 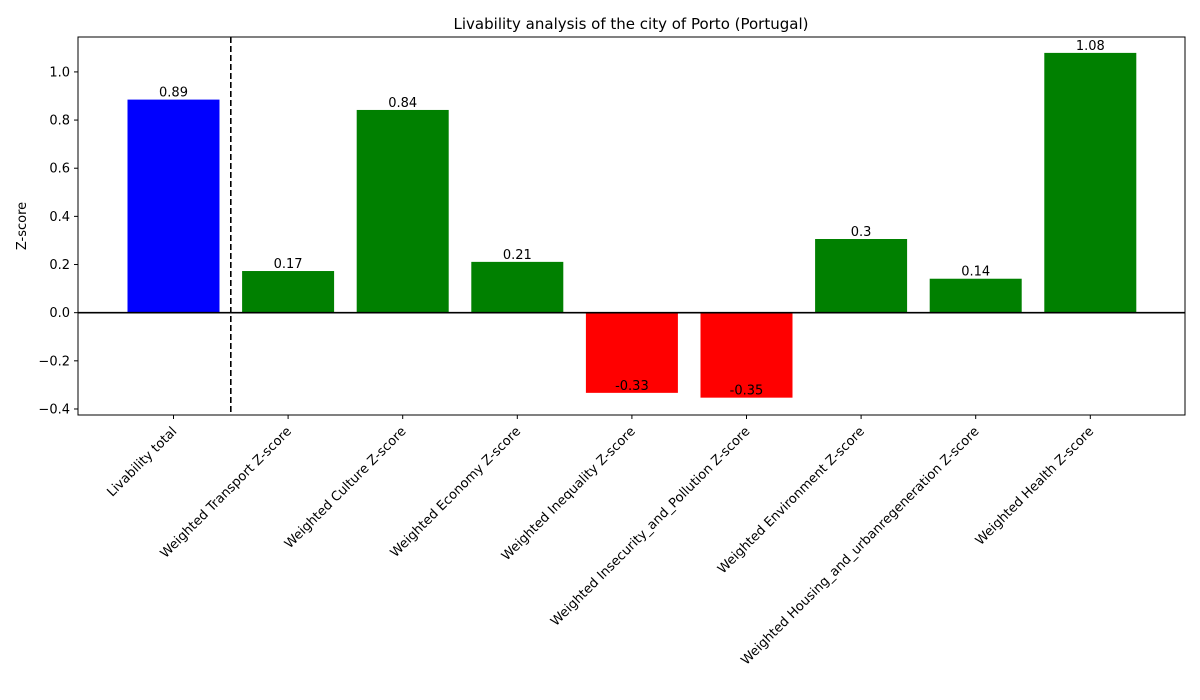 What do you see at coordinates (59, 313) in the screenshot?
I see `y-tick-label-2: 0.0` at bounding box center [59, 313].